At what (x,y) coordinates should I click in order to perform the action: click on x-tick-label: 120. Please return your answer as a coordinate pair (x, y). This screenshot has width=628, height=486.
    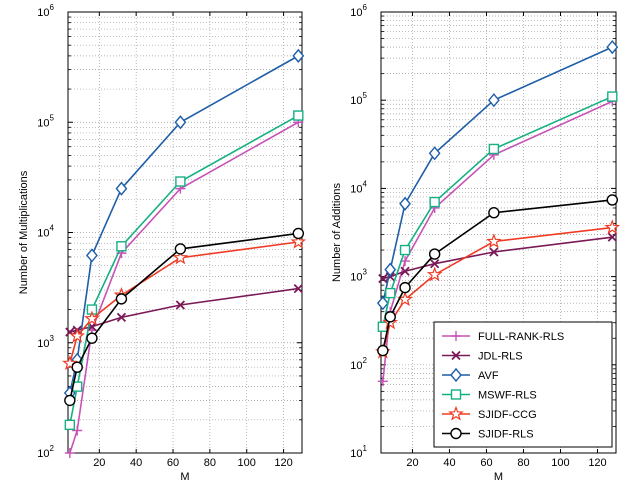
    Looking at the image, I should click on (597, 463).